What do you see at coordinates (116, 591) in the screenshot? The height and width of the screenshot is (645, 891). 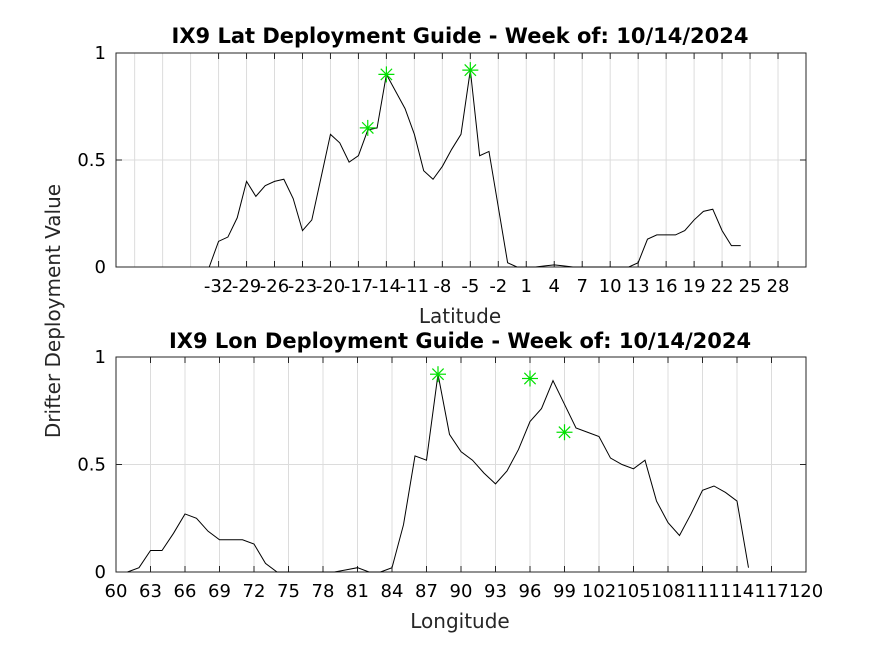 I see `lon-x-tick-label: 60` at bounding box center [116, 591].